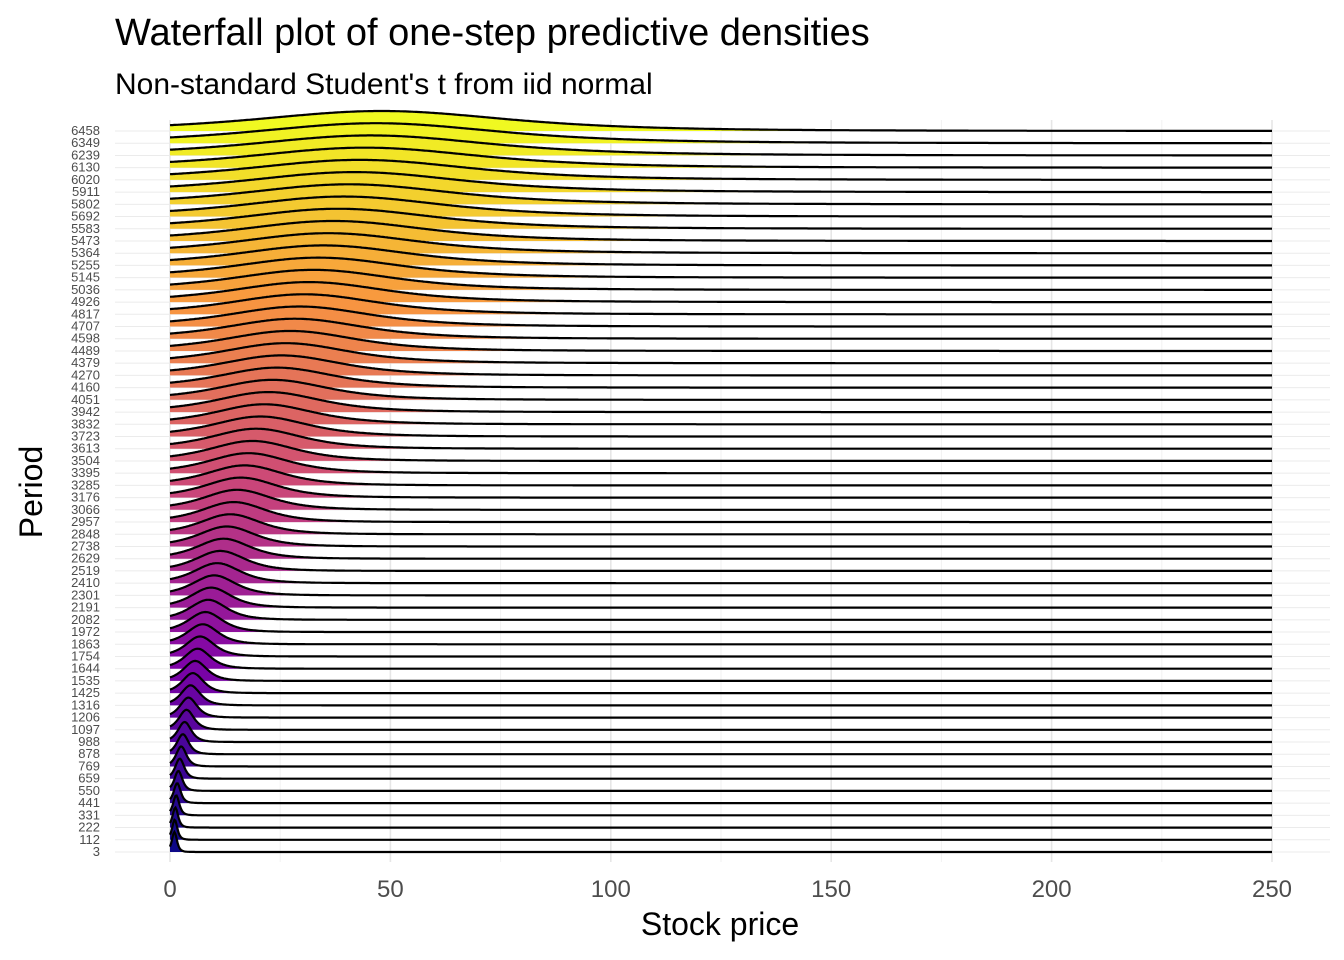  What do you see at coordinates (384, 84) in the screenshot?
I see `chart-subtitle: Non-standard Student's t from iid normal` at bounding box center [384, 84].